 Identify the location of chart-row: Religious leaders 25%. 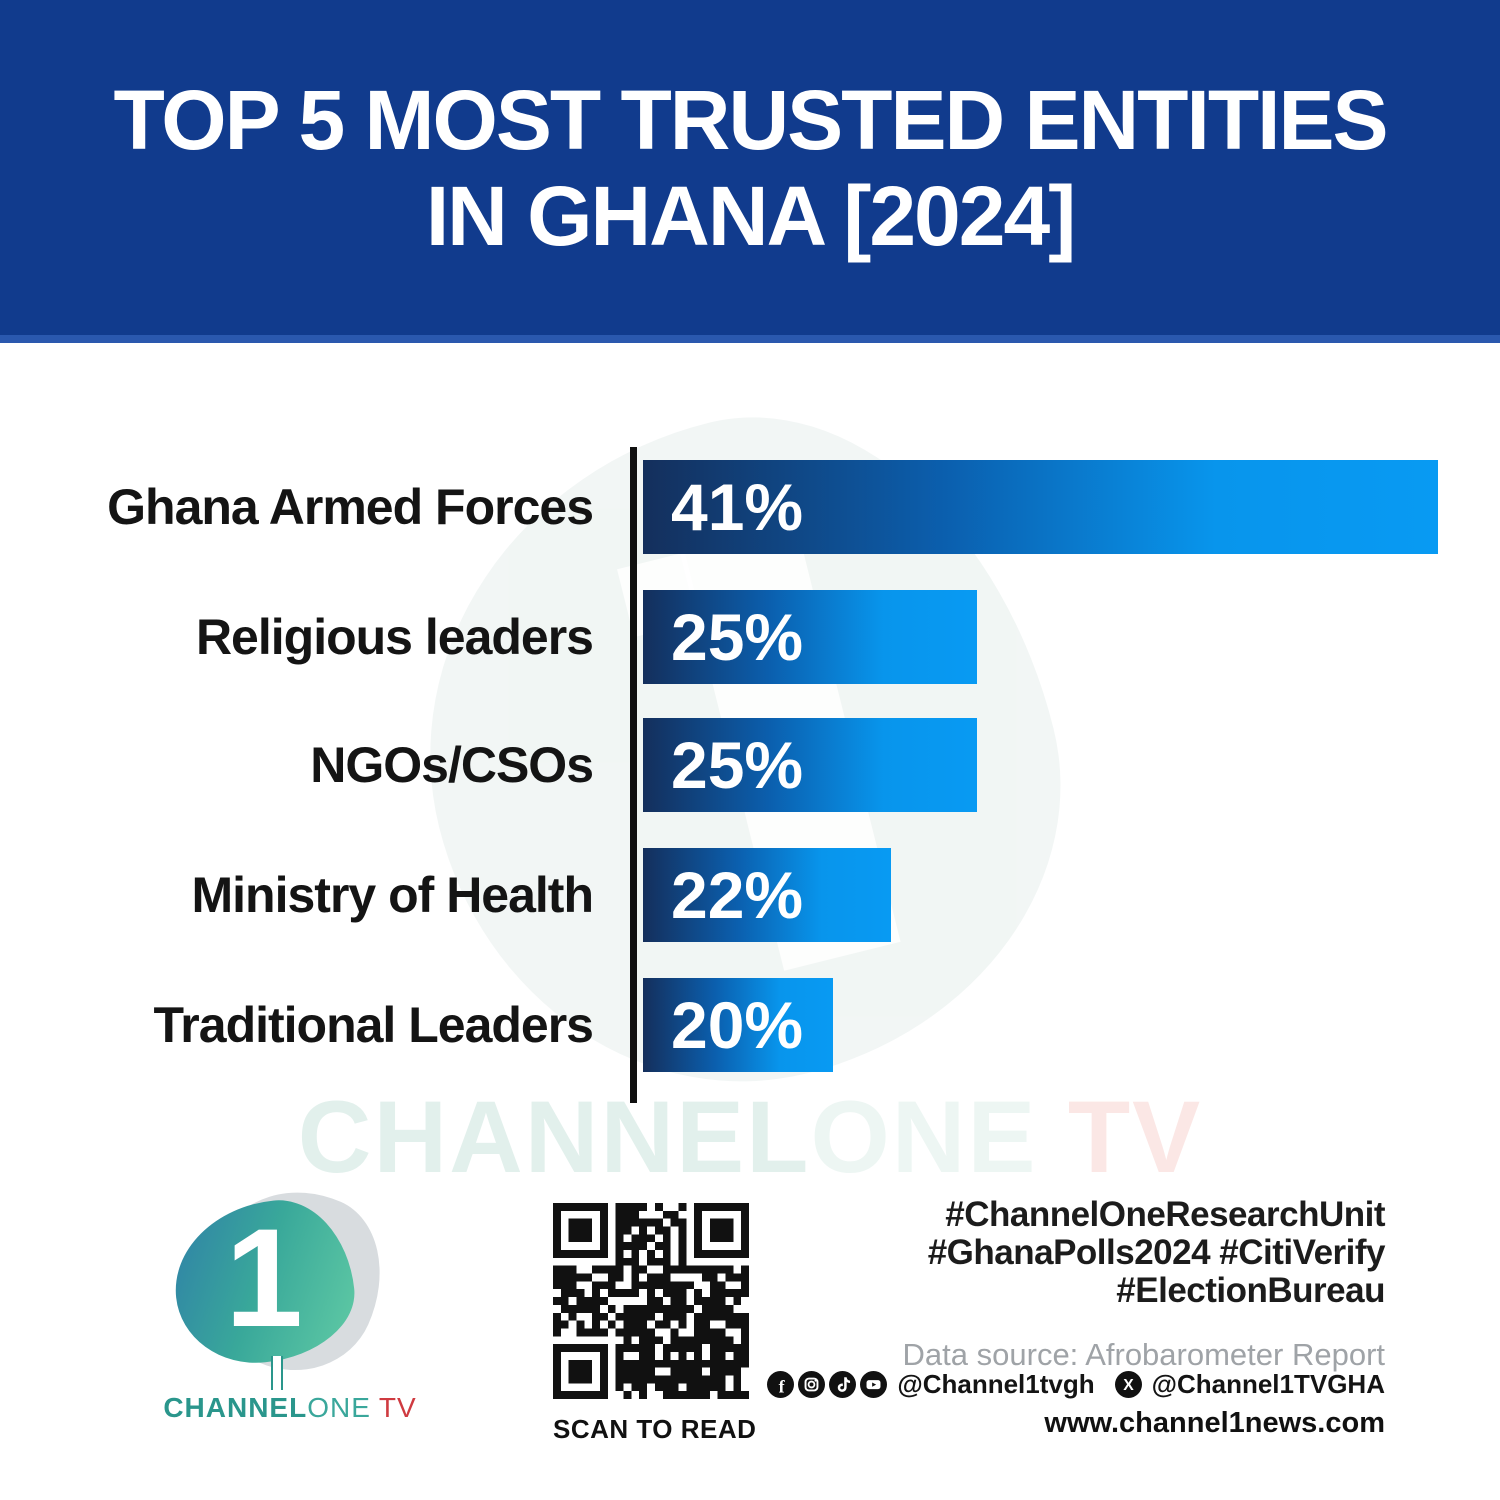
(750, 637).